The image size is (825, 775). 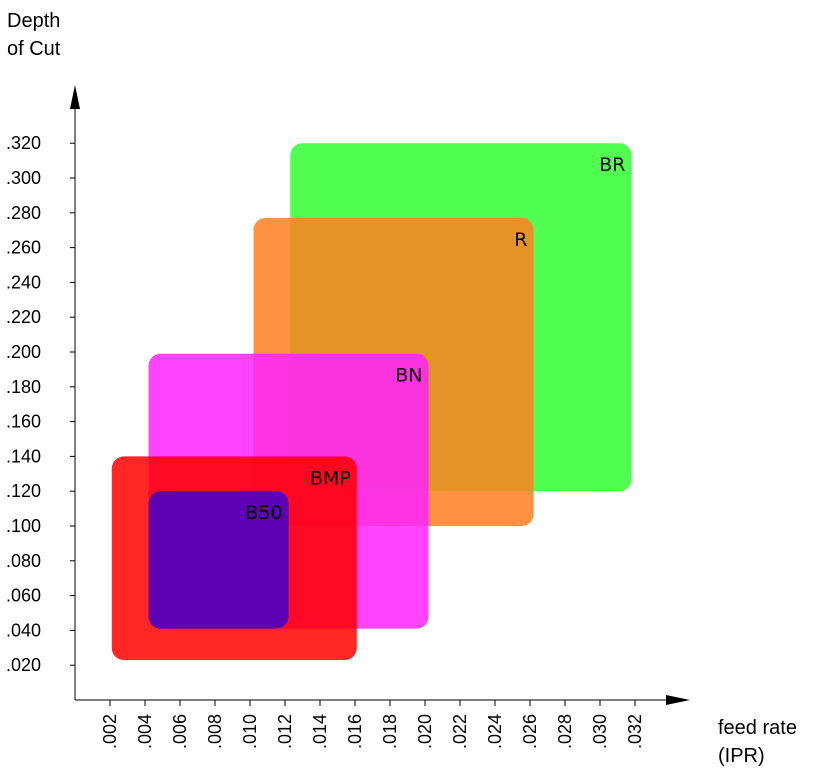 What do you see at coordinates (460, 731) in the screenshot?
I see `x-tick-label: .022` at bounding box center [460, 731].